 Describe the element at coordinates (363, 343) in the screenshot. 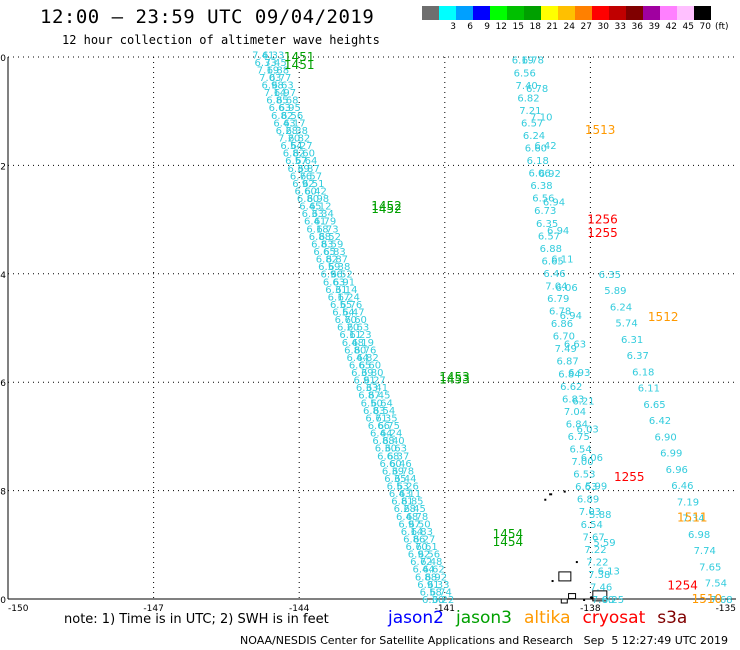

I see `swh-label: 6.19` at that location.